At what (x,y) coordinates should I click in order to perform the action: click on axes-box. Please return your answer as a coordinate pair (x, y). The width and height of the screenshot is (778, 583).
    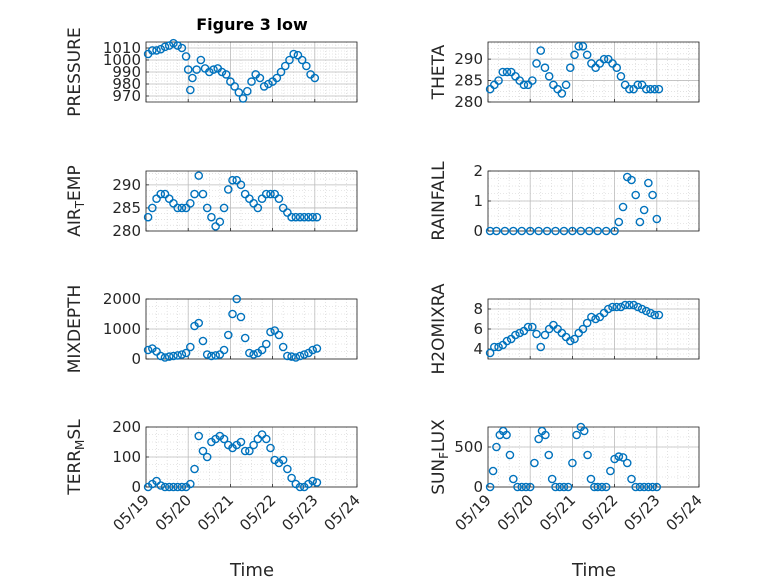
    Looking at the image, I should click on (251, 201).